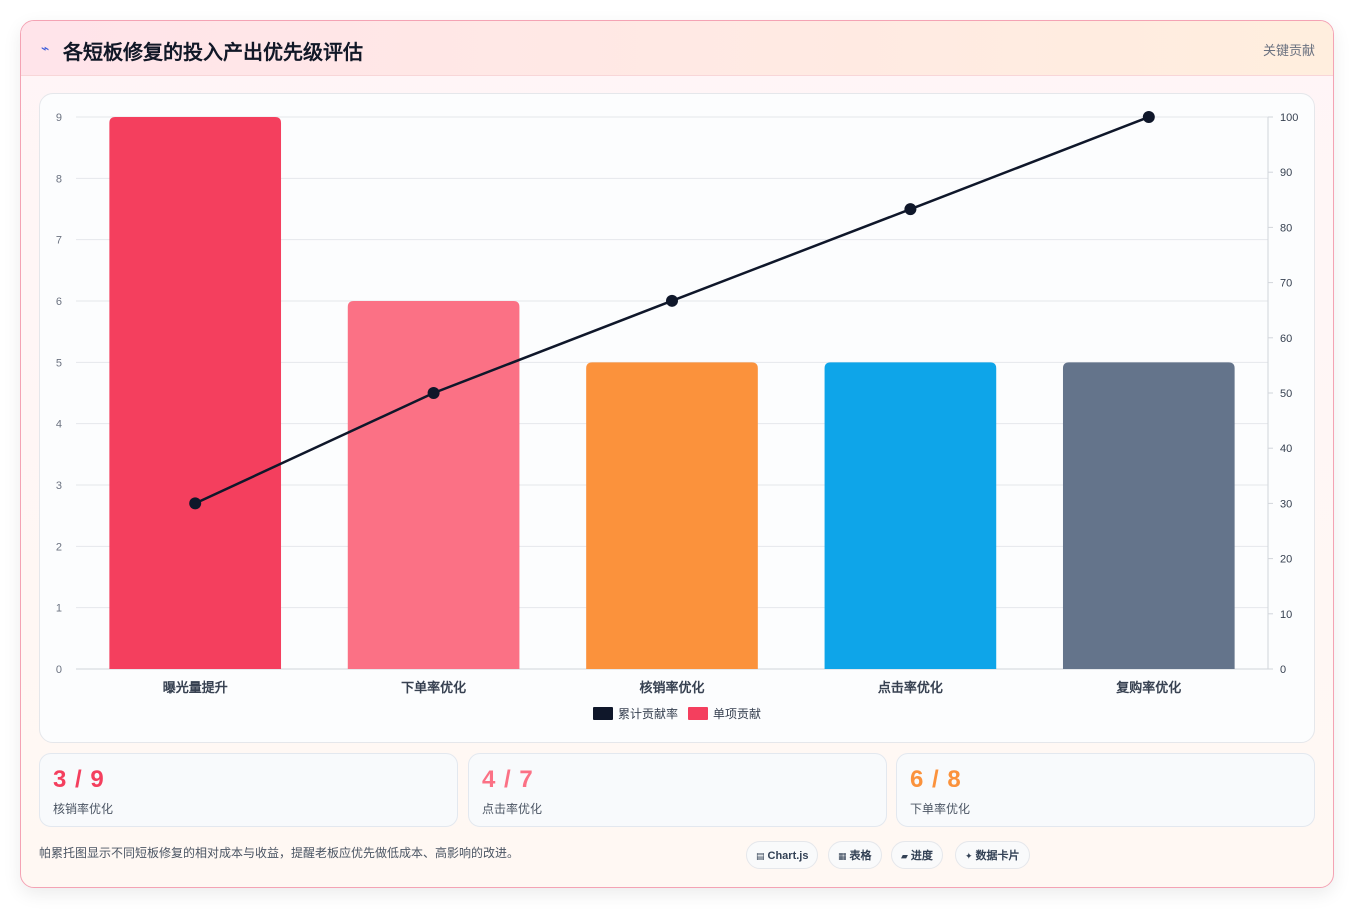 The image size is (1354, 909). What do you see at coordinates (79, 779) in the screenshot?
I see `stat-value: 3 / 9` at bounding box center [79, 779].